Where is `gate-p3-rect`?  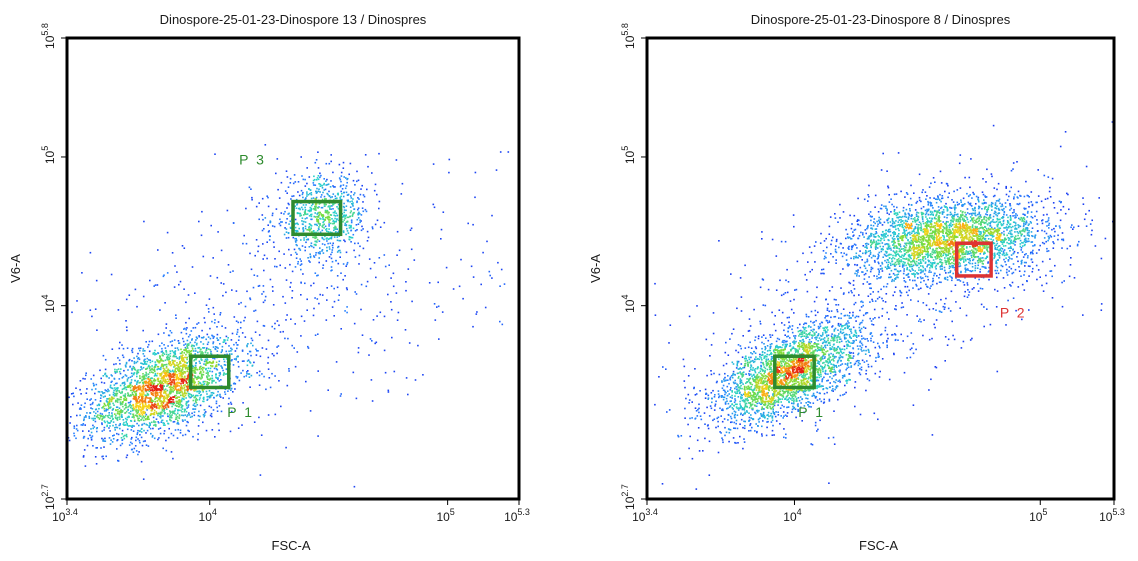 gate-p3-rect is located at coordinates (317, 218).